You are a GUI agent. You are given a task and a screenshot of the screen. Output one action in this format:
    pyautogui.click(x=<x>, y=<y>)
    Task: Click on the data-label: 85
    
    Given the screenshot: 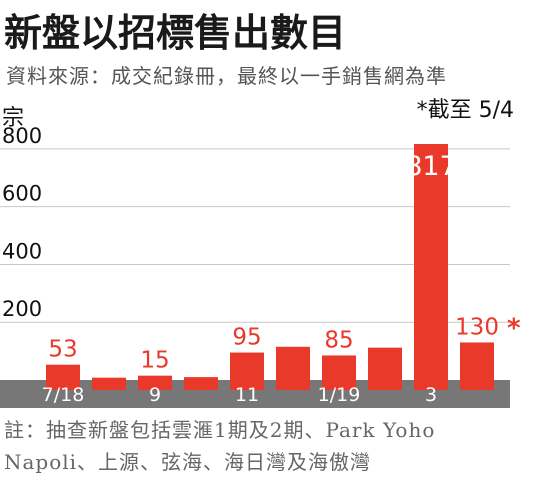 What is the action you would take?
    pyautogui.click(x=338, y=340)
    